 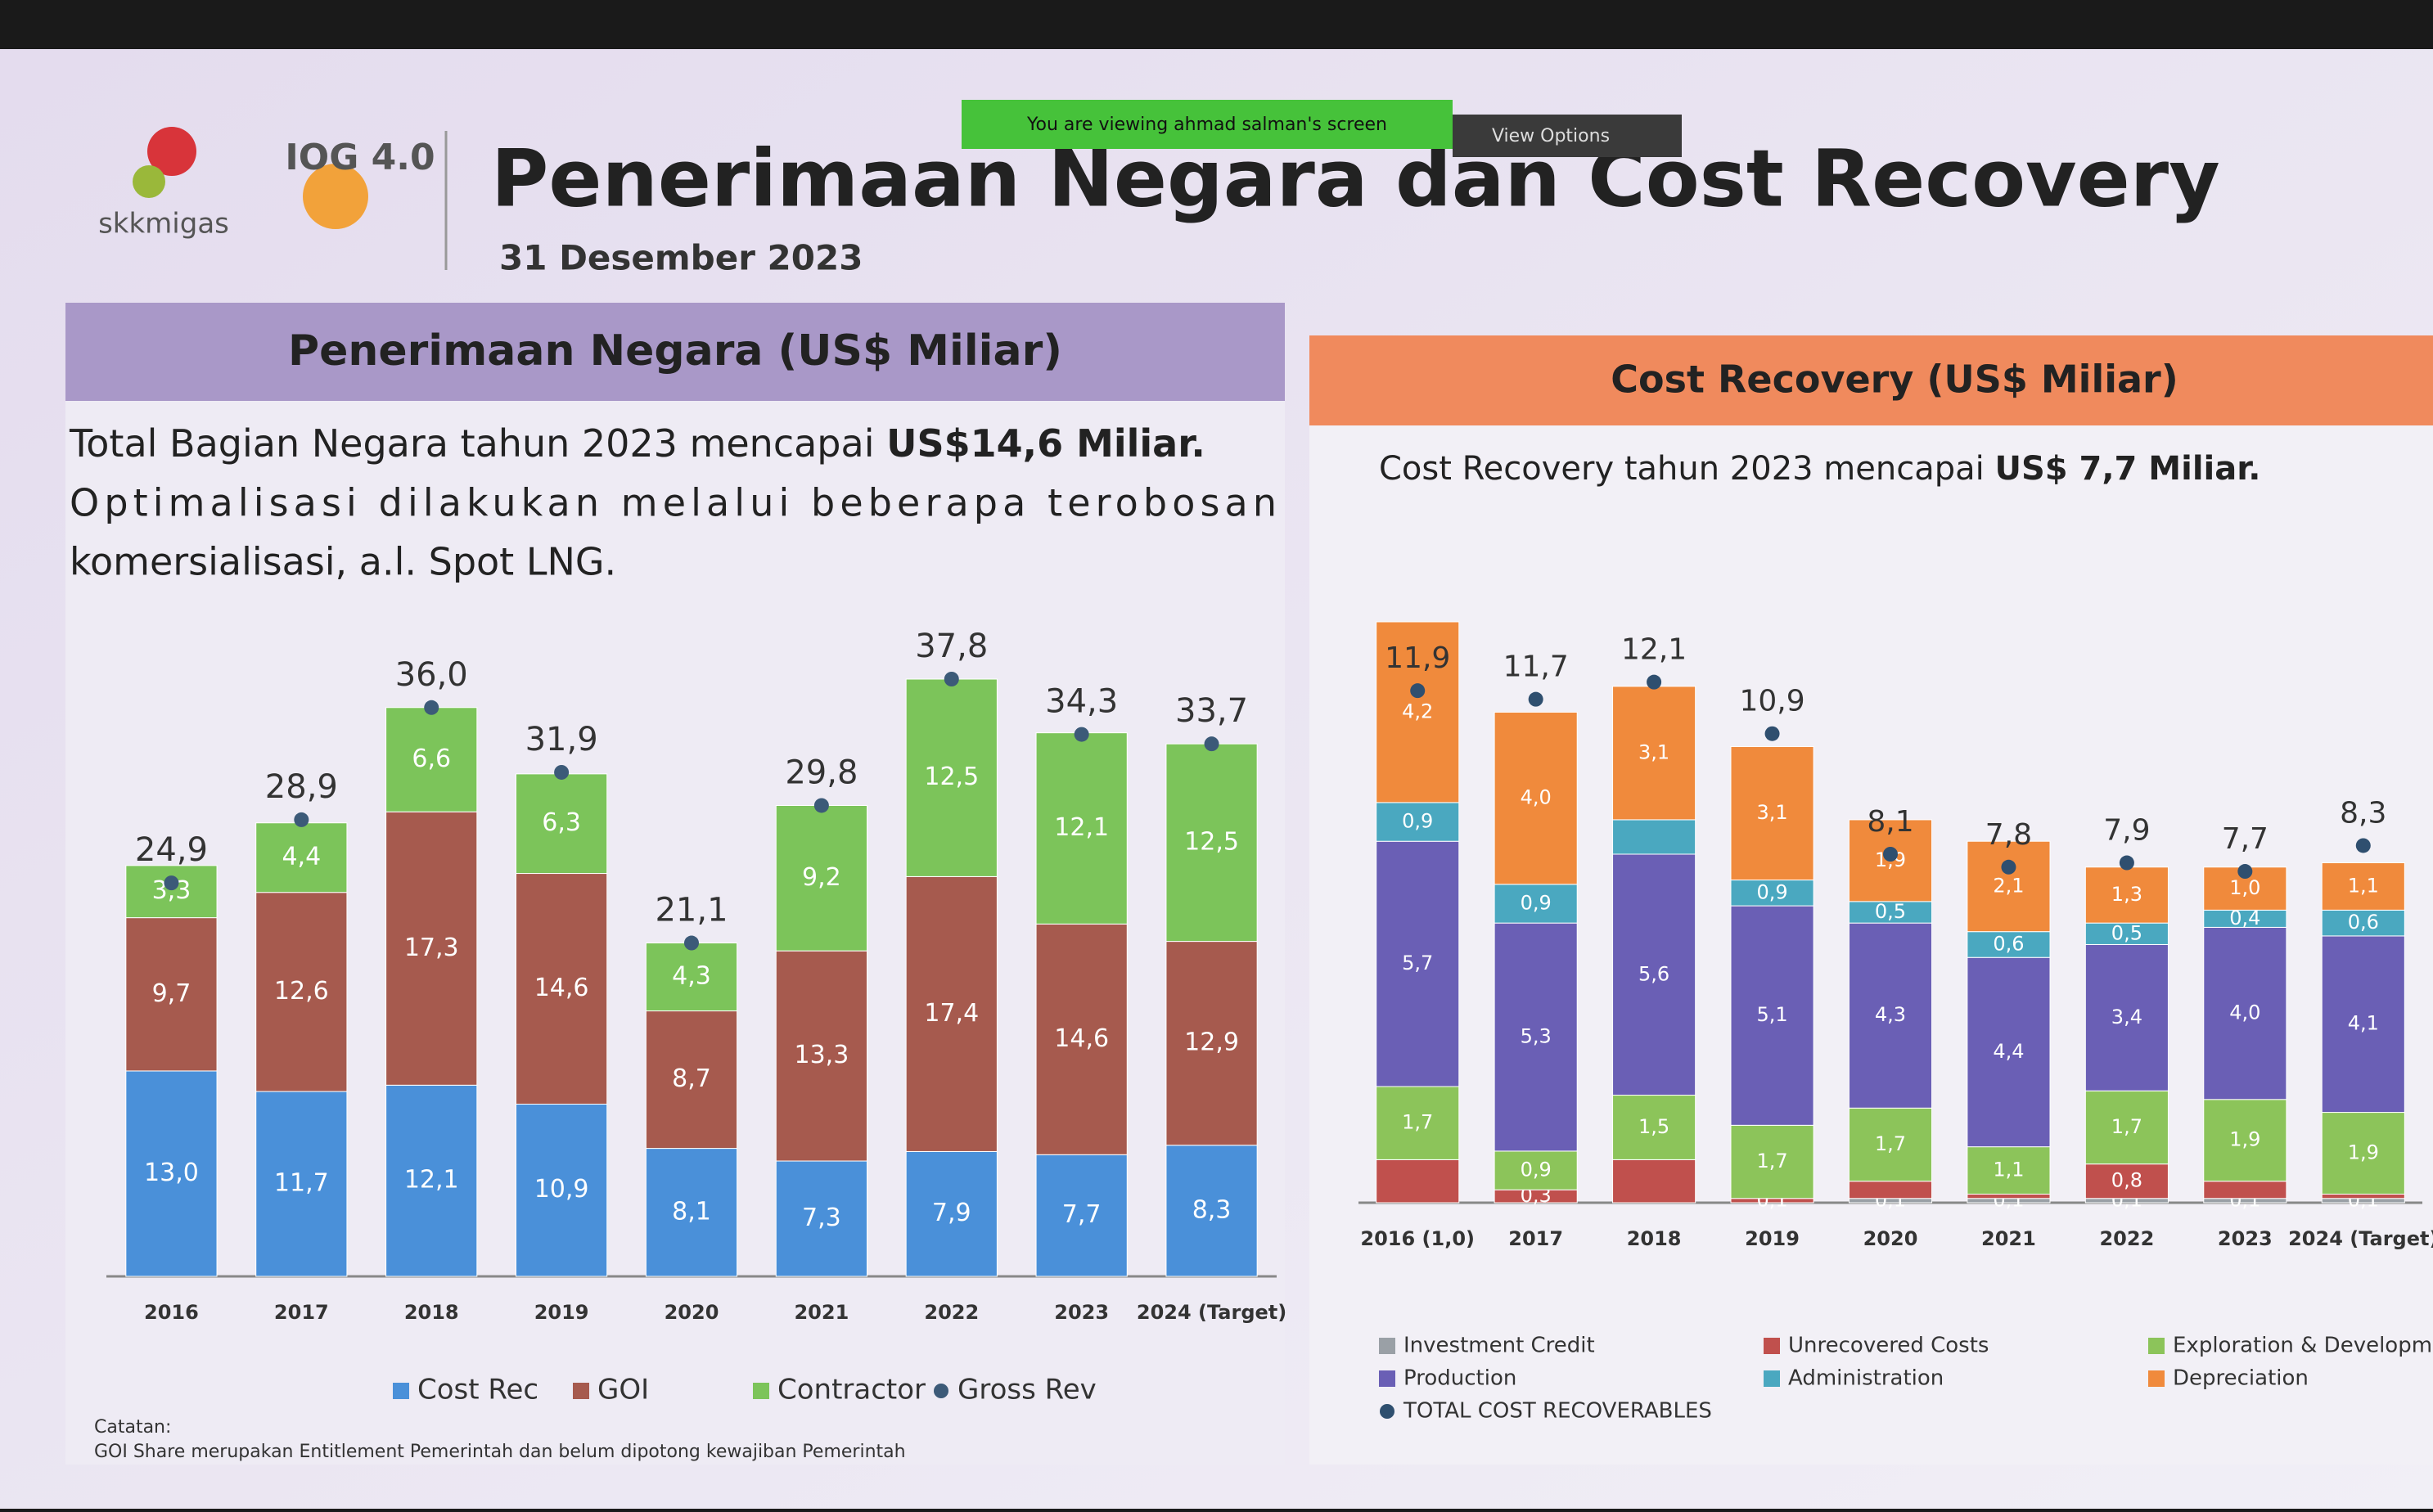 What do you see at coordinates (2241, 1379) in the screenshot?
I see `legend-label: Depreciation` at bounding box center [2241, 1379].